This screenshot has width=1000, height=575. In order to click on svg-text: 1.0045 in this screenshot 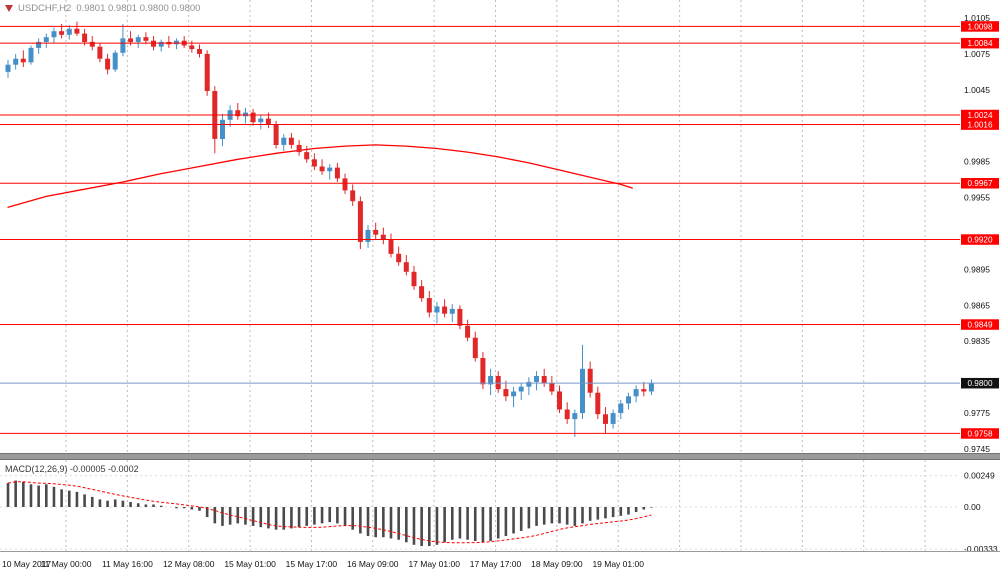, I will do `click(977, 90)`.